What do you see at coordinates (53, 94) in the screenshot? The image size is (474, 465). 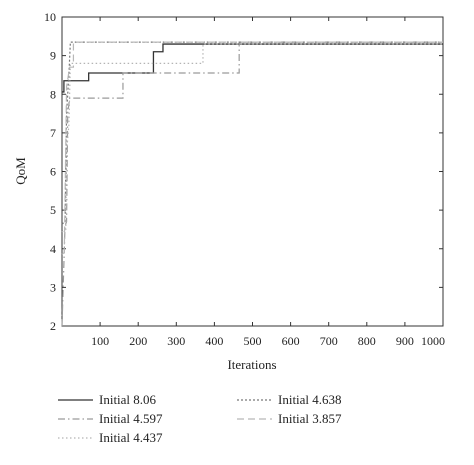 I see `y-tick-label: 8` at bounding box center [53, 94].